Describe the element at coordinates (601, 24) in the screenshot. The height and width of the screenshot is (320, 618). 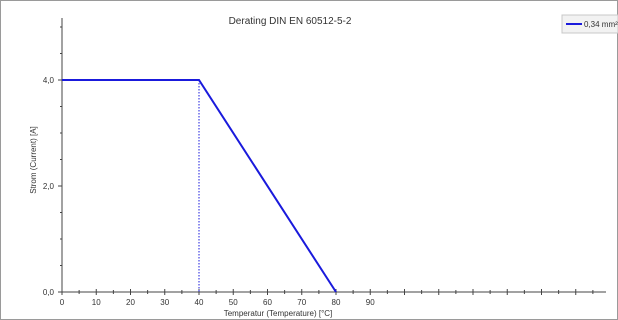
I see `legend-label: 0,34 mm²` at that location.